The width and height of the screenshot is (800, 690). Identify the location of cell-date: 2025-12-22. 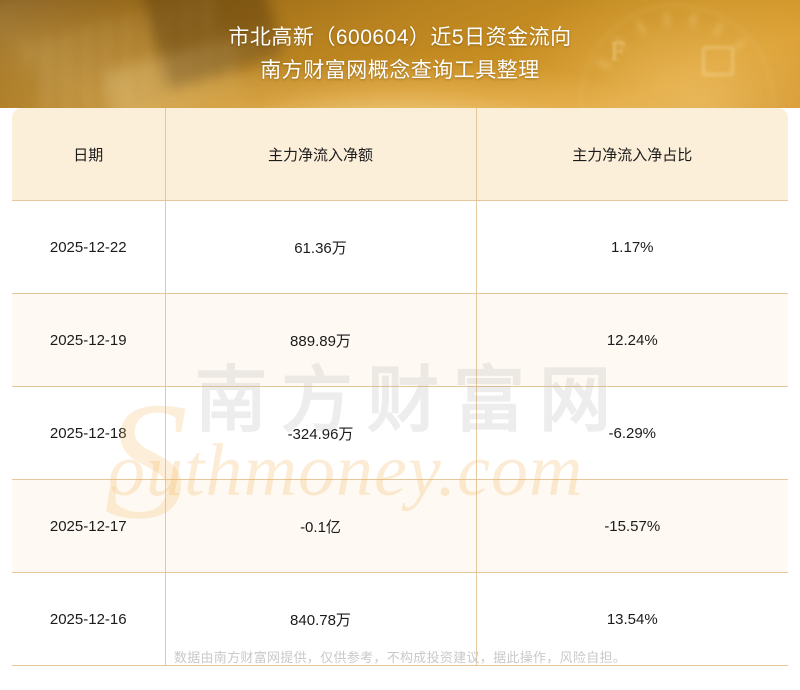
(89, 247).